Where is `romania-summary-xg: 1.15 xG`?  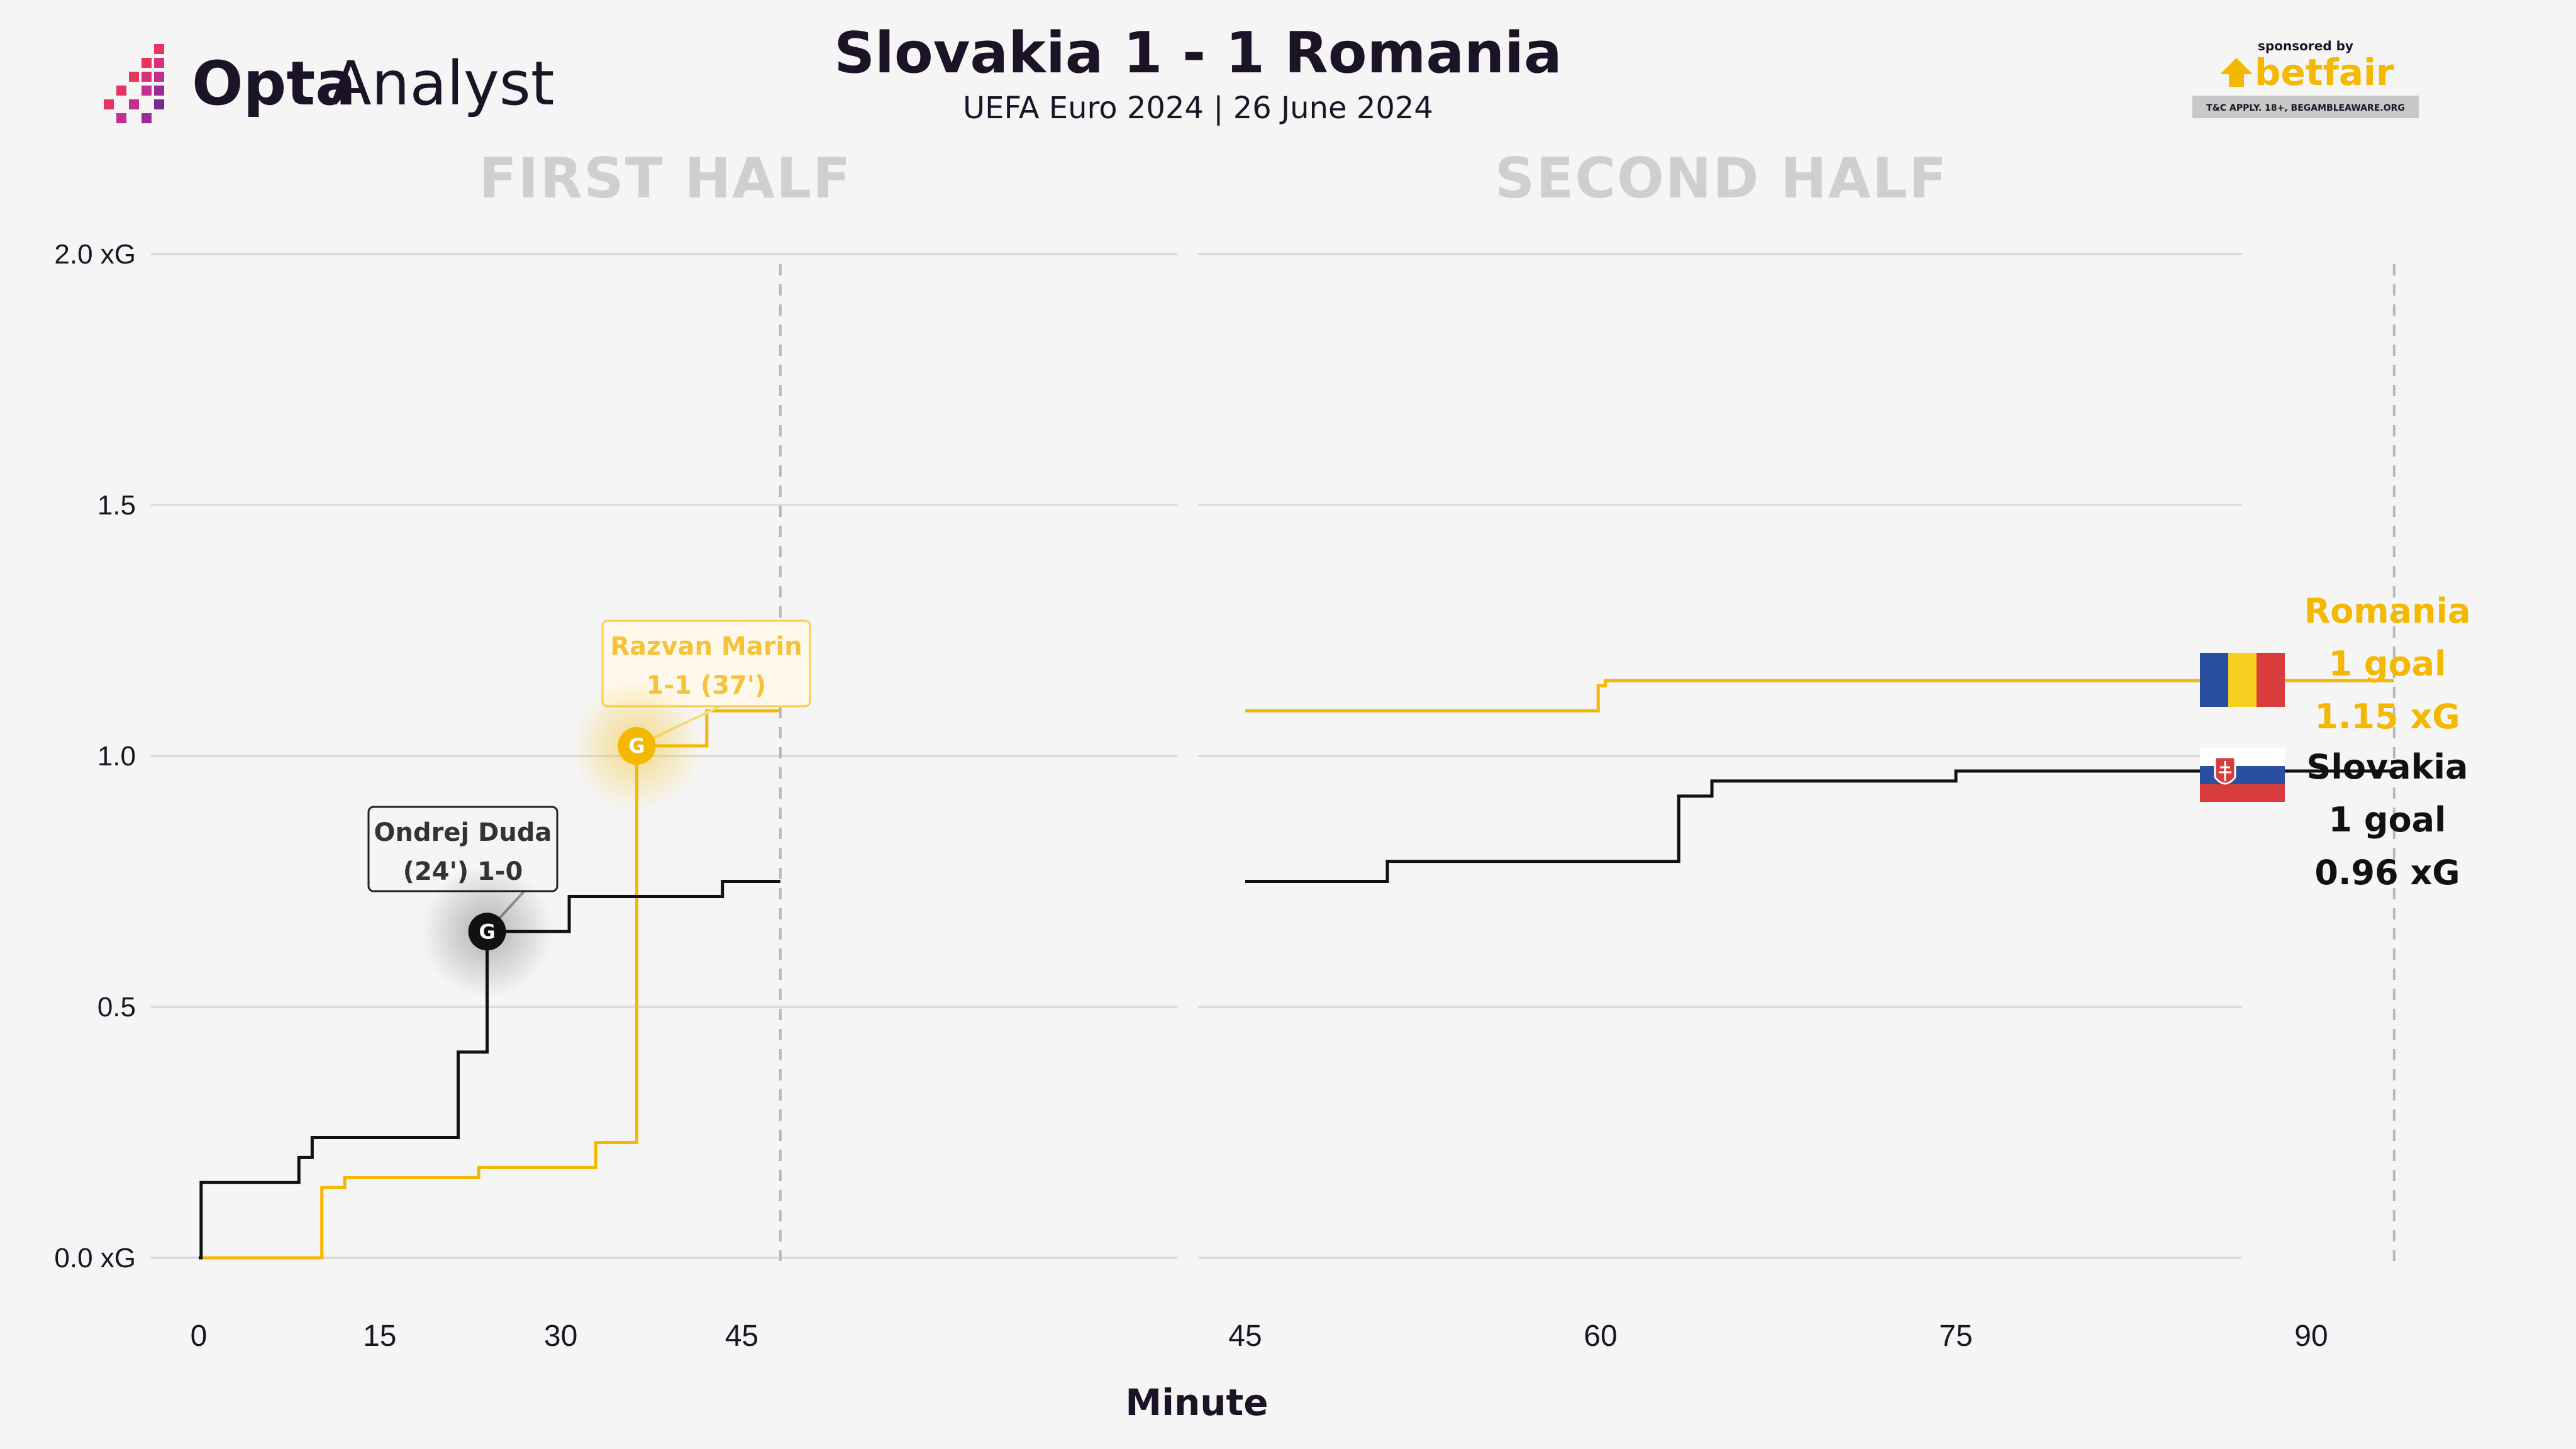
romania-summary-xg: 1.15 xG is located at coordinates (2387, 716).